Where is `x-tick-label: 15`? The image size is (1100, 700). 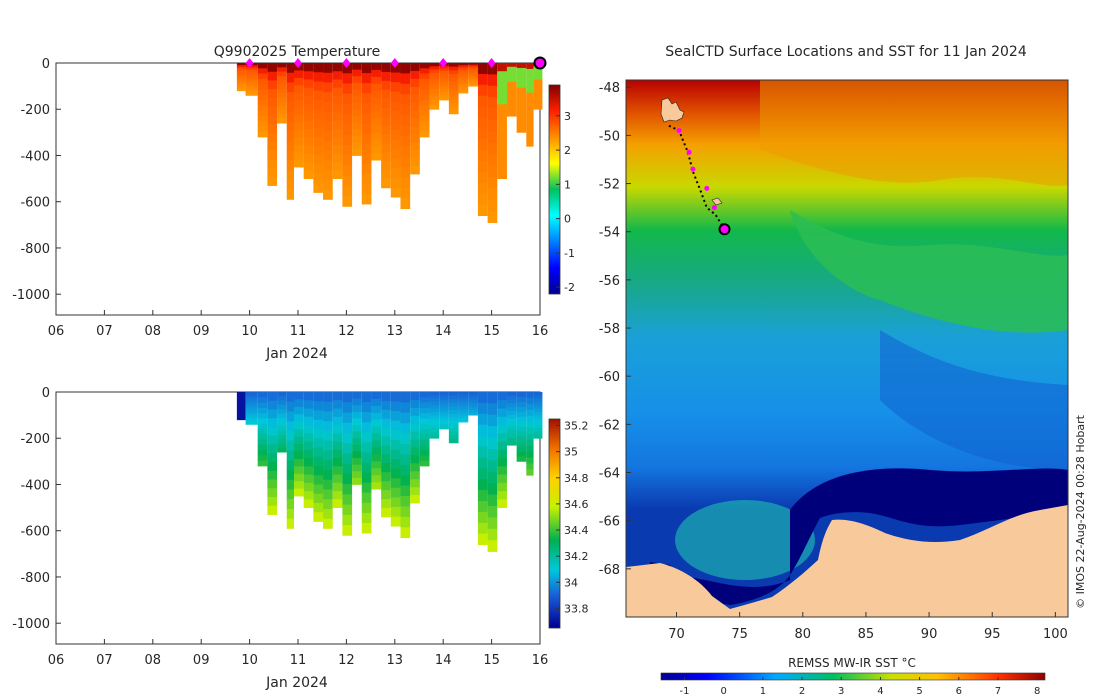
x-tick-label: 15 is located at coordinates (491, 660).